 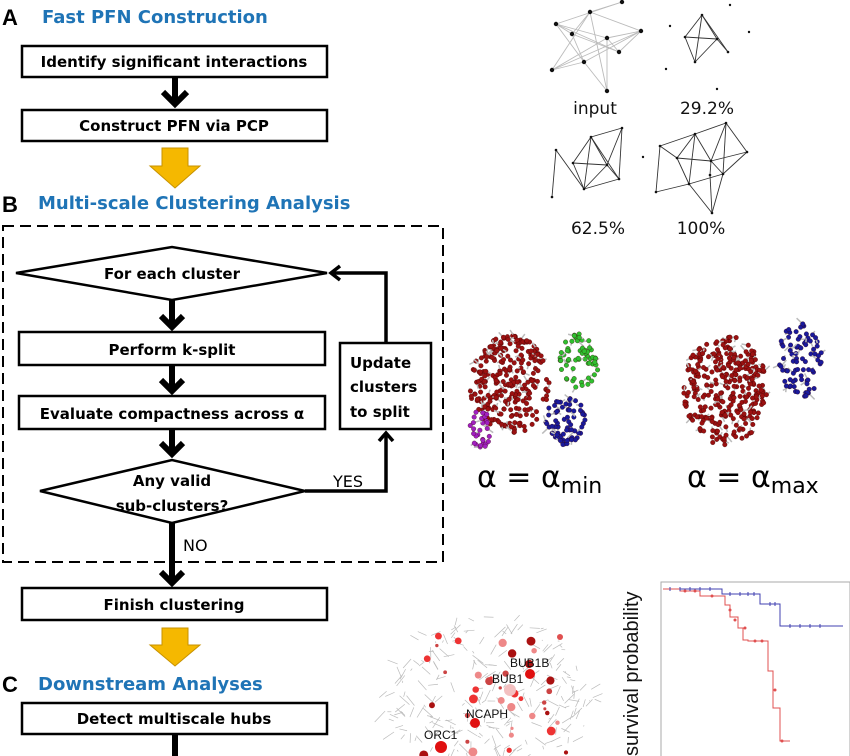 I want to click on step-identify-interactions: Identify significant interactions, so click(x=174, y=61).